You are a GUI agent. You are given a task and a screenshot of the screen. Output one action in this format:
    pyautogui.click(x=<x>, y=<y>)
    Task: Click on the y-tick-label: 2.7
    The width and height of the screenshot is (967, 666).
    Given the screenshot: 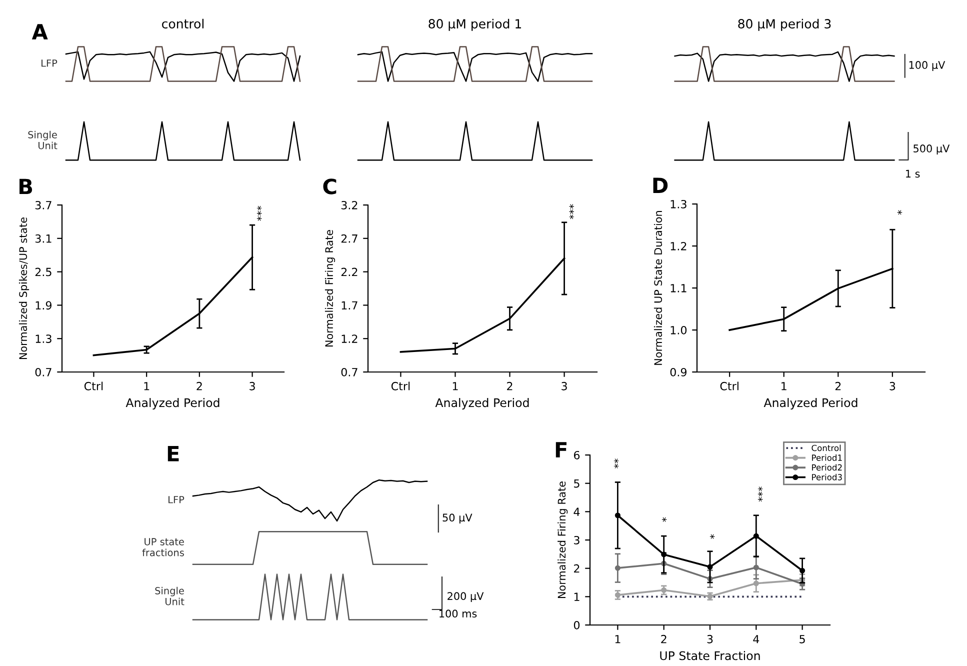 What is the action you would take?
    pyautogui.click(x=349, y=238)
    